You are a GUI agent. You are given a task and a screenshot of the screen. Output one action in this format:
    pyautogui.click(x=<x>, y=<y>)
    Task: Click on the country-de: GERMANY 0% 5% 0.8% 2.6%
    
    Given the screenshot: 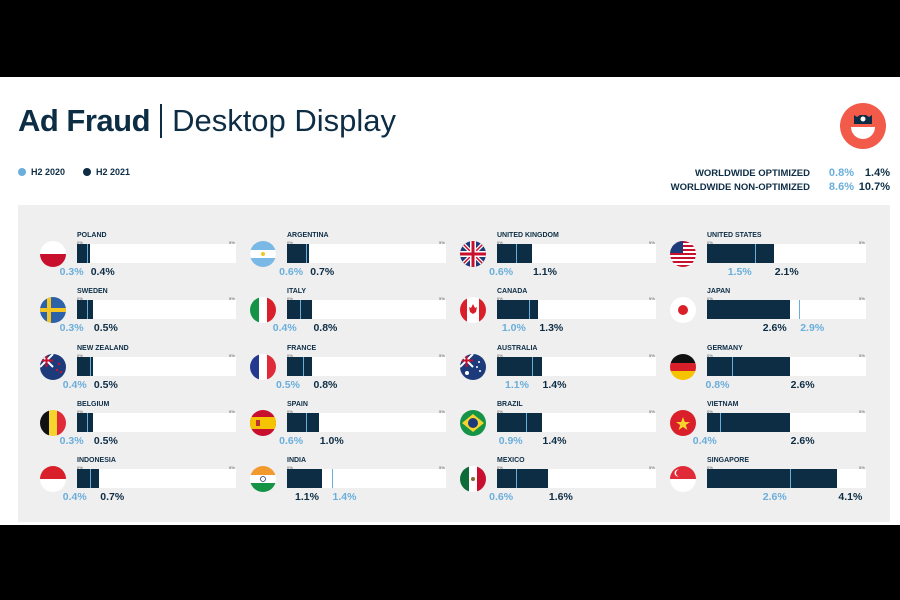 What is the action you would take?
    pyautogui.click(x=757, y=372)
    